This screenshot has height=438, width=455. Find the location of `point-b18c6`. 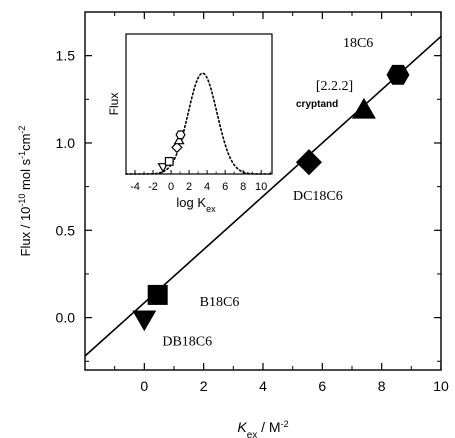

point-b18c6 is located at coordinates (157, 294).